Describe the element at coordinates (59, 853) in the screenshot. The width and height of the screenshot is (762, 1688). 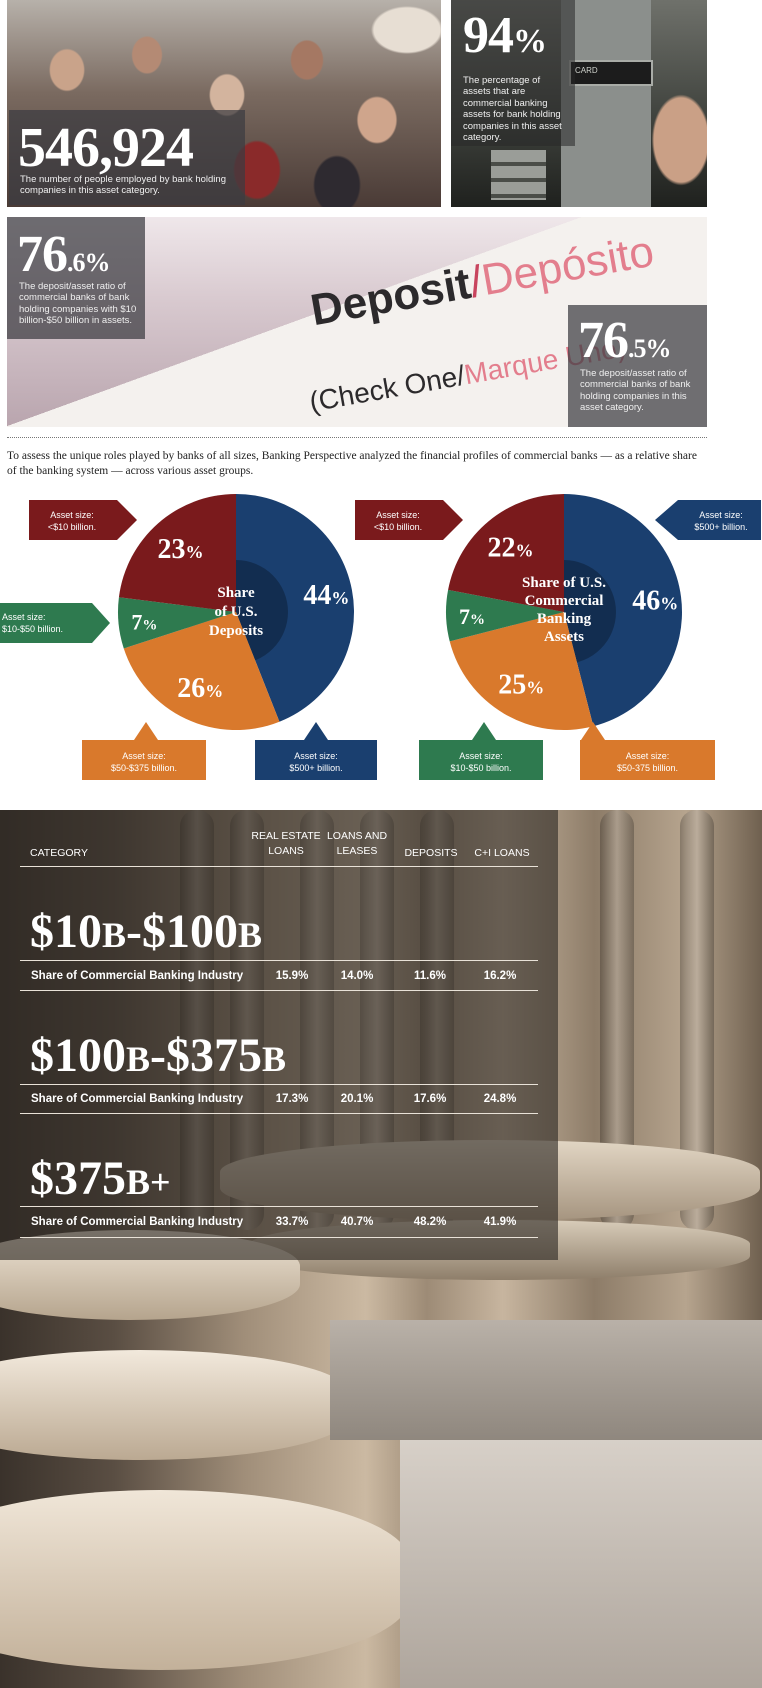
I see `col-header-category: CATEGORY` at that location.